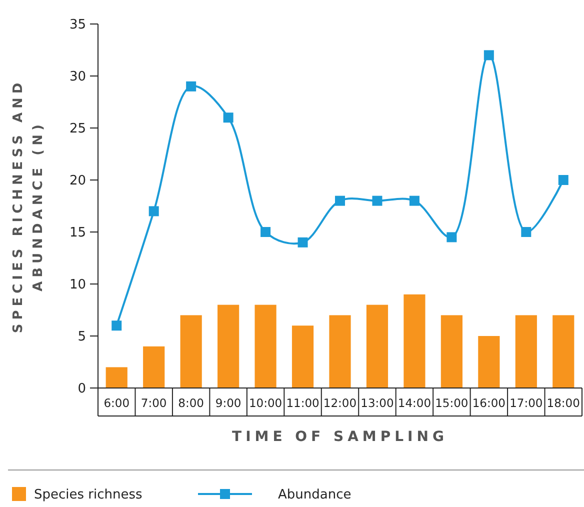 This screenshot has height=507, width=584. I want to click on y-tick-label: 5, so click(82, 337).